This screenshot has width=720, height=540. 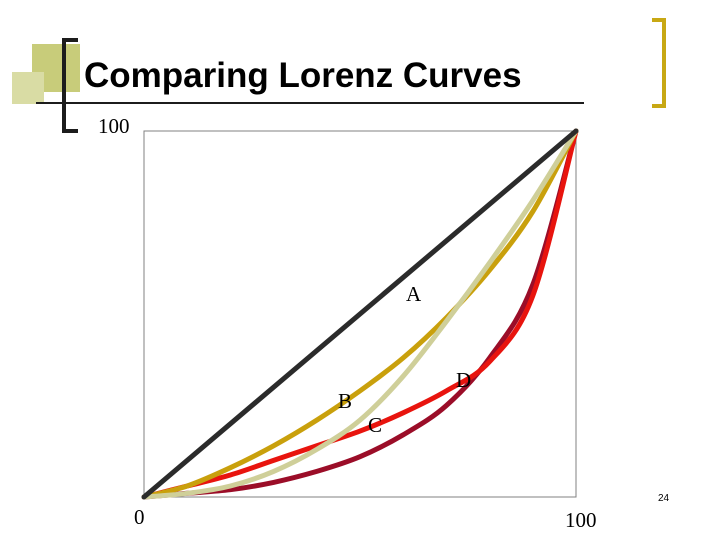 I want to click on curve-label-a: A, so click(x=414, y=294).